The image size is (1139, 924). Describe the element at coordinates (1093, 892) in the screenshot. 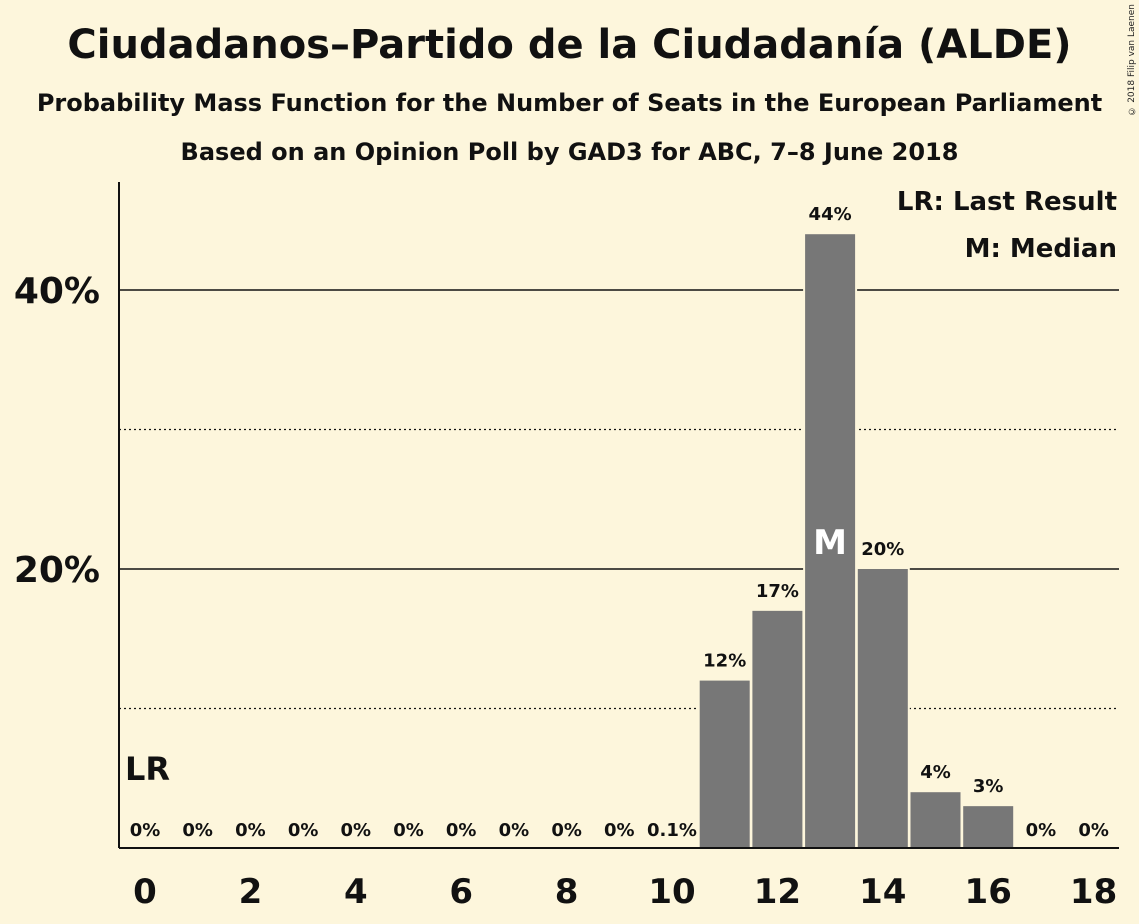

I see `x-tick-label: 18` at that location.